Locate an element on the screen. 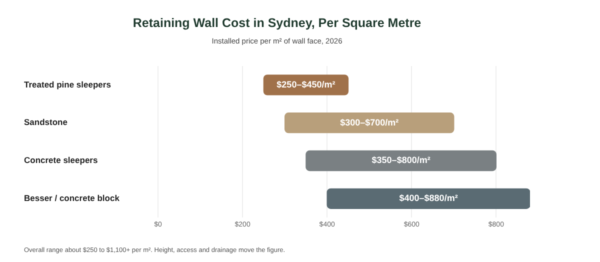 This screenshot has height=262, width=600. y-tick-label: Besser / concrete block is located at coordinates (72, 197).